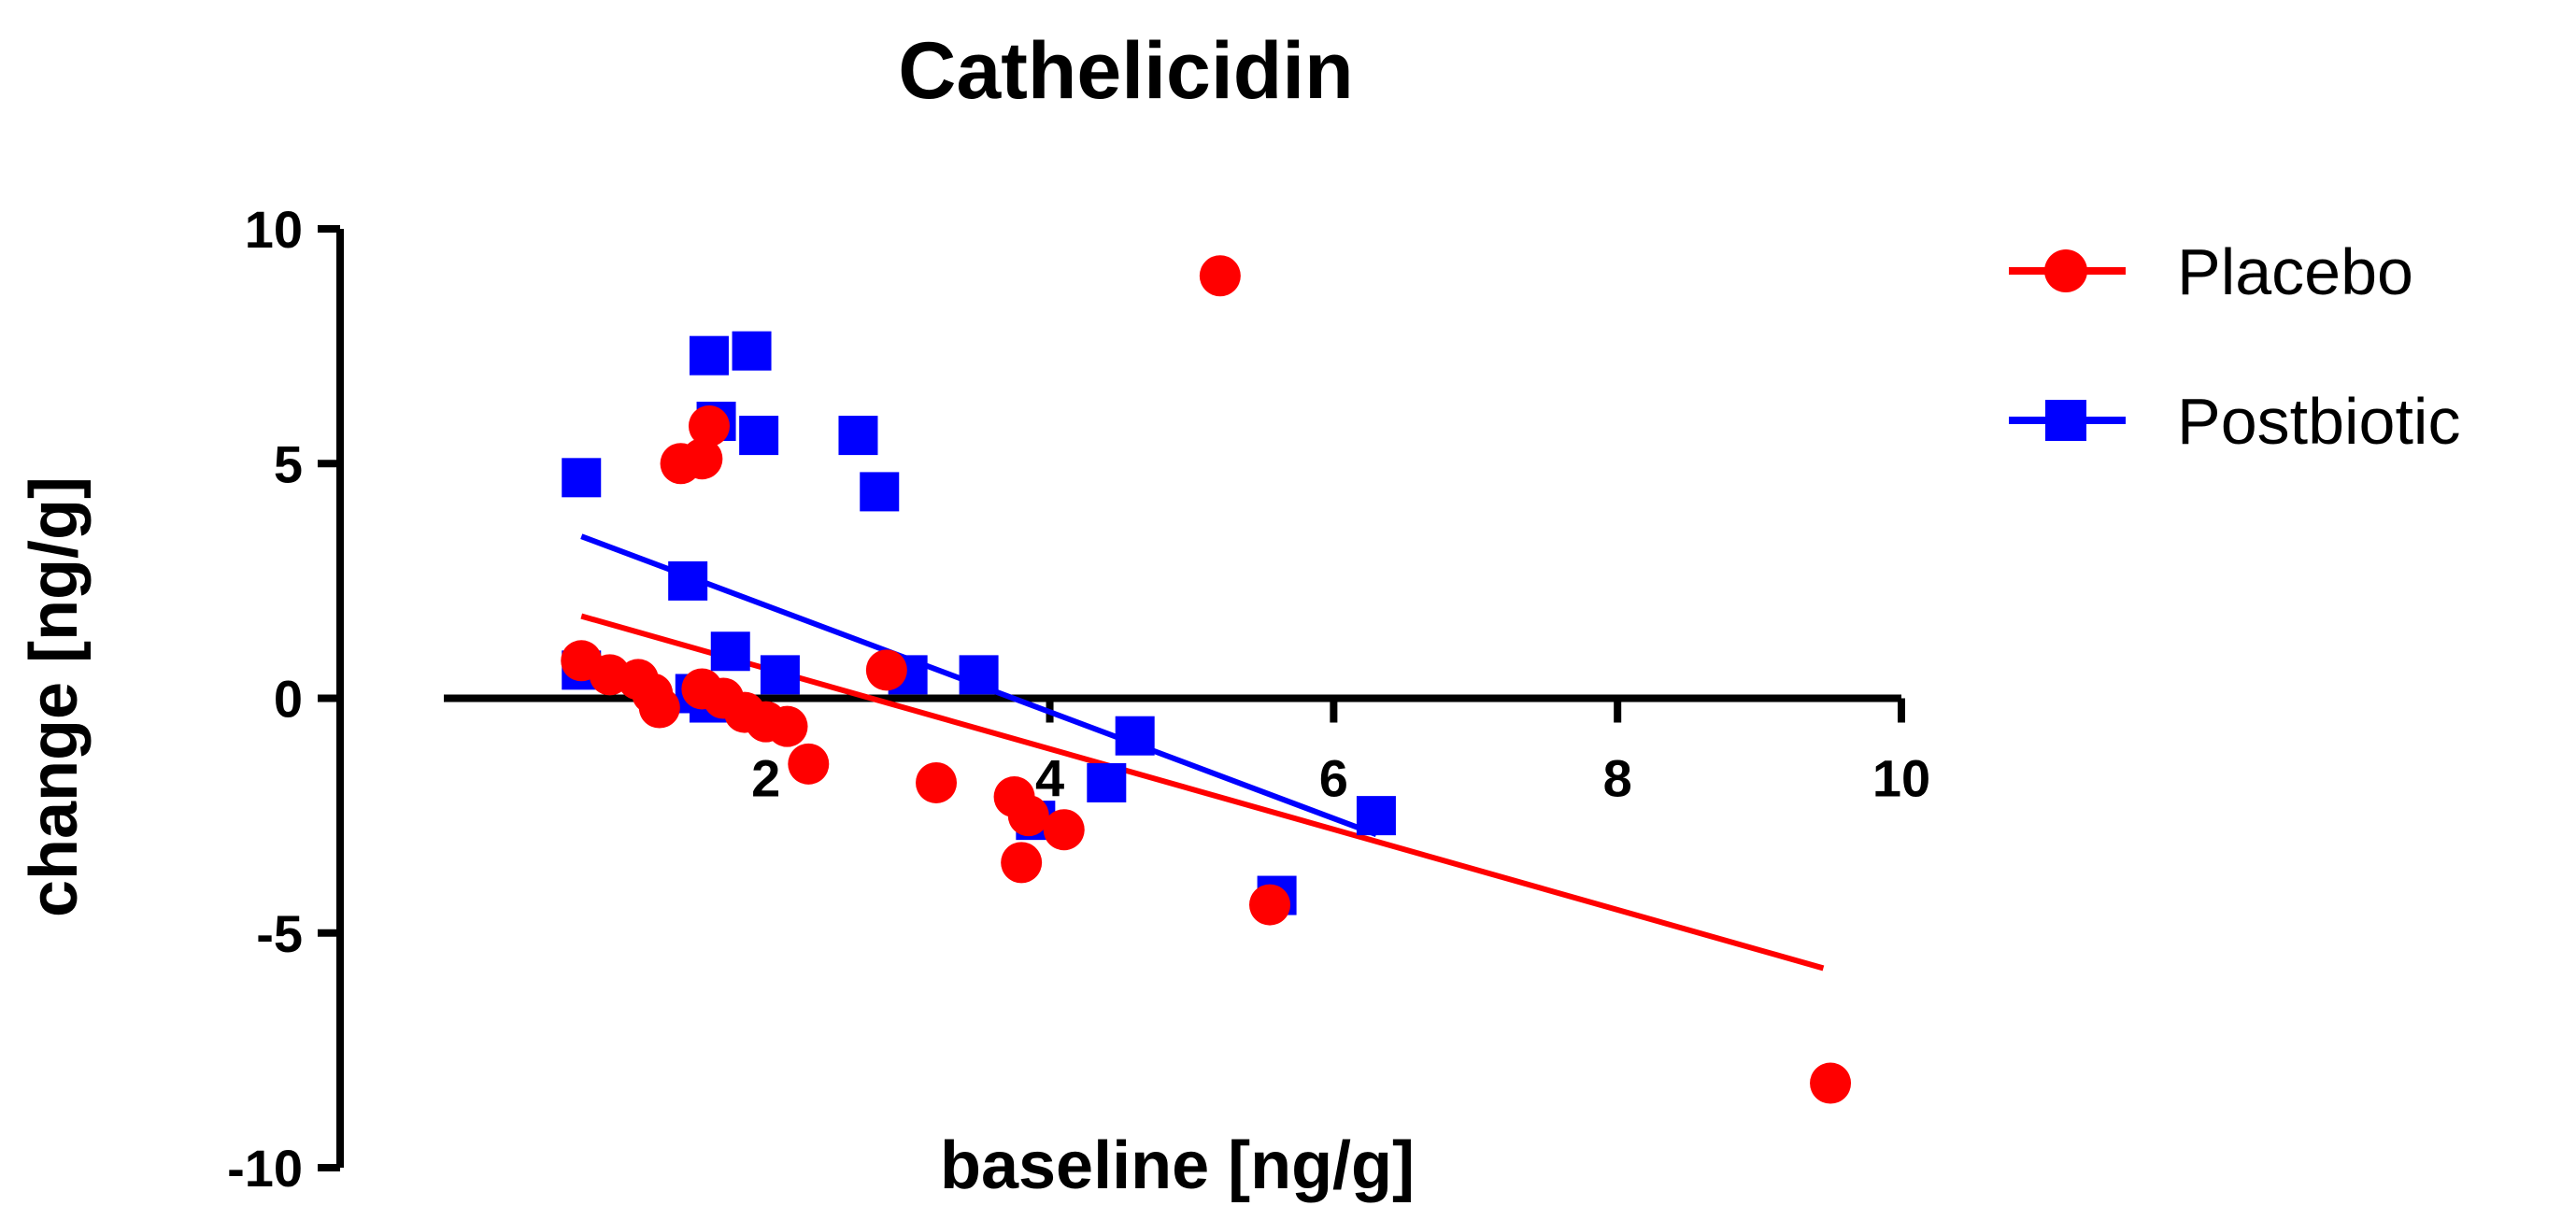 The height and width of the screenshot is (1220, 2576). What do you see at coordinates (1333, 778) in the screenshot?
I see `x-tick-label: 6` at bounding box center [1333, 778].